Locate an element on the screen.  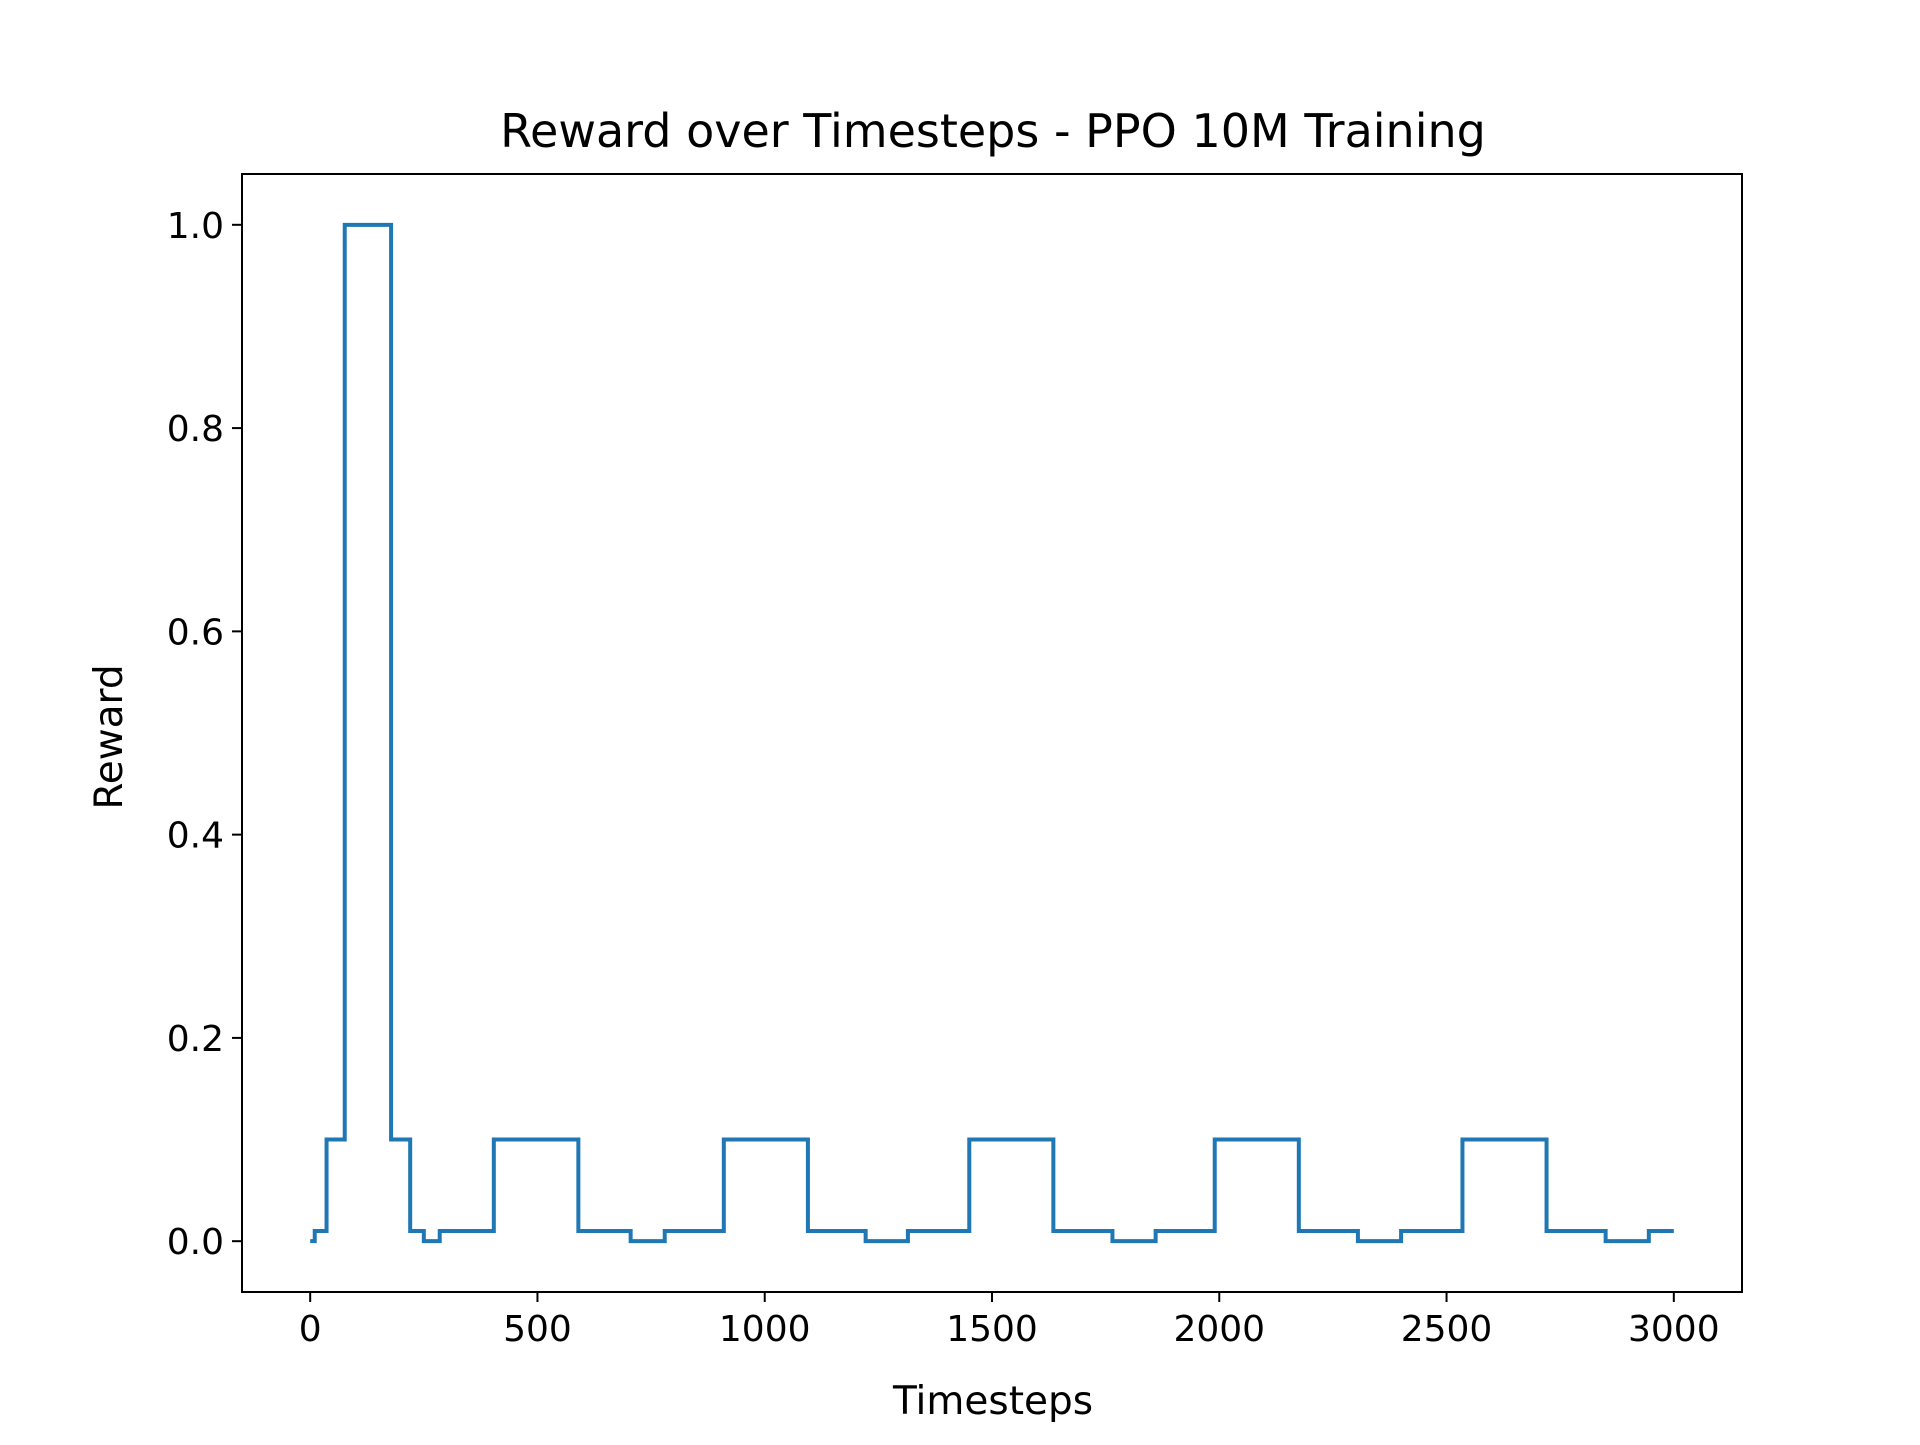
x-tick-label: 1500 is located at coordinates (992, 1329).